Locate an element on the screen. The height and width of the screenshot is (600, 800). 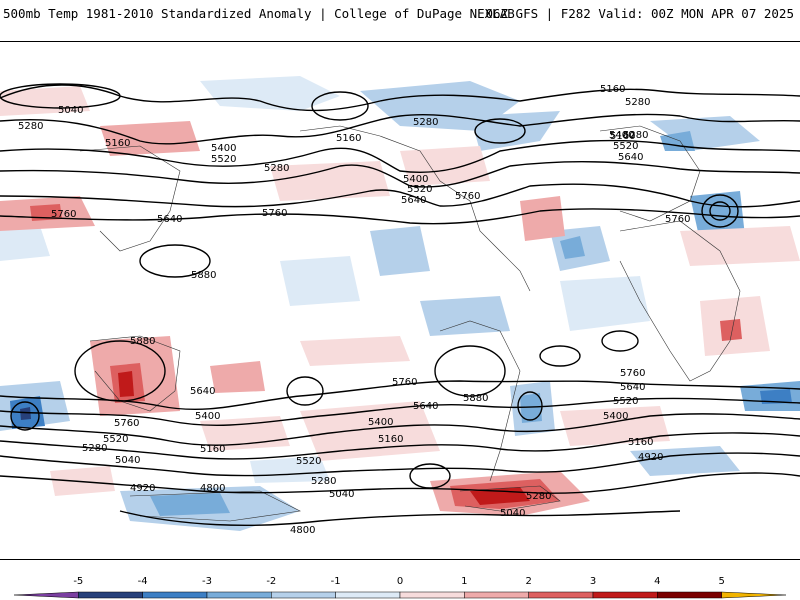
colorbar-tick-label: 3 is located at coordinates (593, 581).